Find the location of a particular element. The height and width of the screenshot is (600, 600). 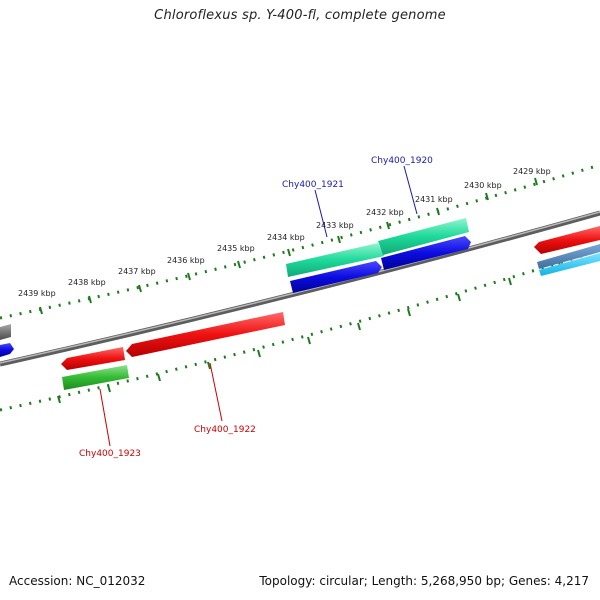

gene-label-chy1923: Chy400_1923 is located at coordinates (110, 454).